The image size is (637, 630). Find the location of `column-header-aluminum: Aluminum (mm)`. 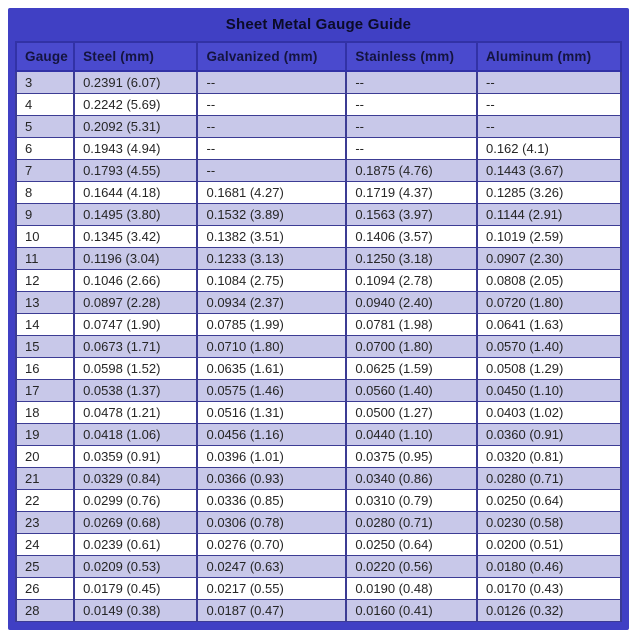

column-header-aluminum: Aluminum (mm) is located at coordinates (549, 56).